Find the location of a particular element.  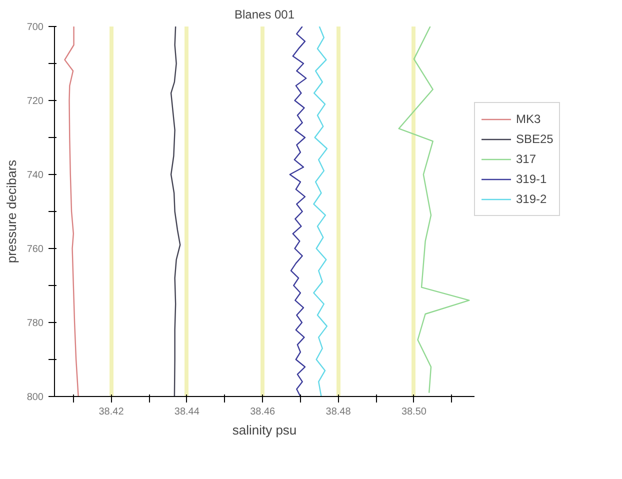

y-axis-title: pressure decibars is located at coordinates (11, 211).